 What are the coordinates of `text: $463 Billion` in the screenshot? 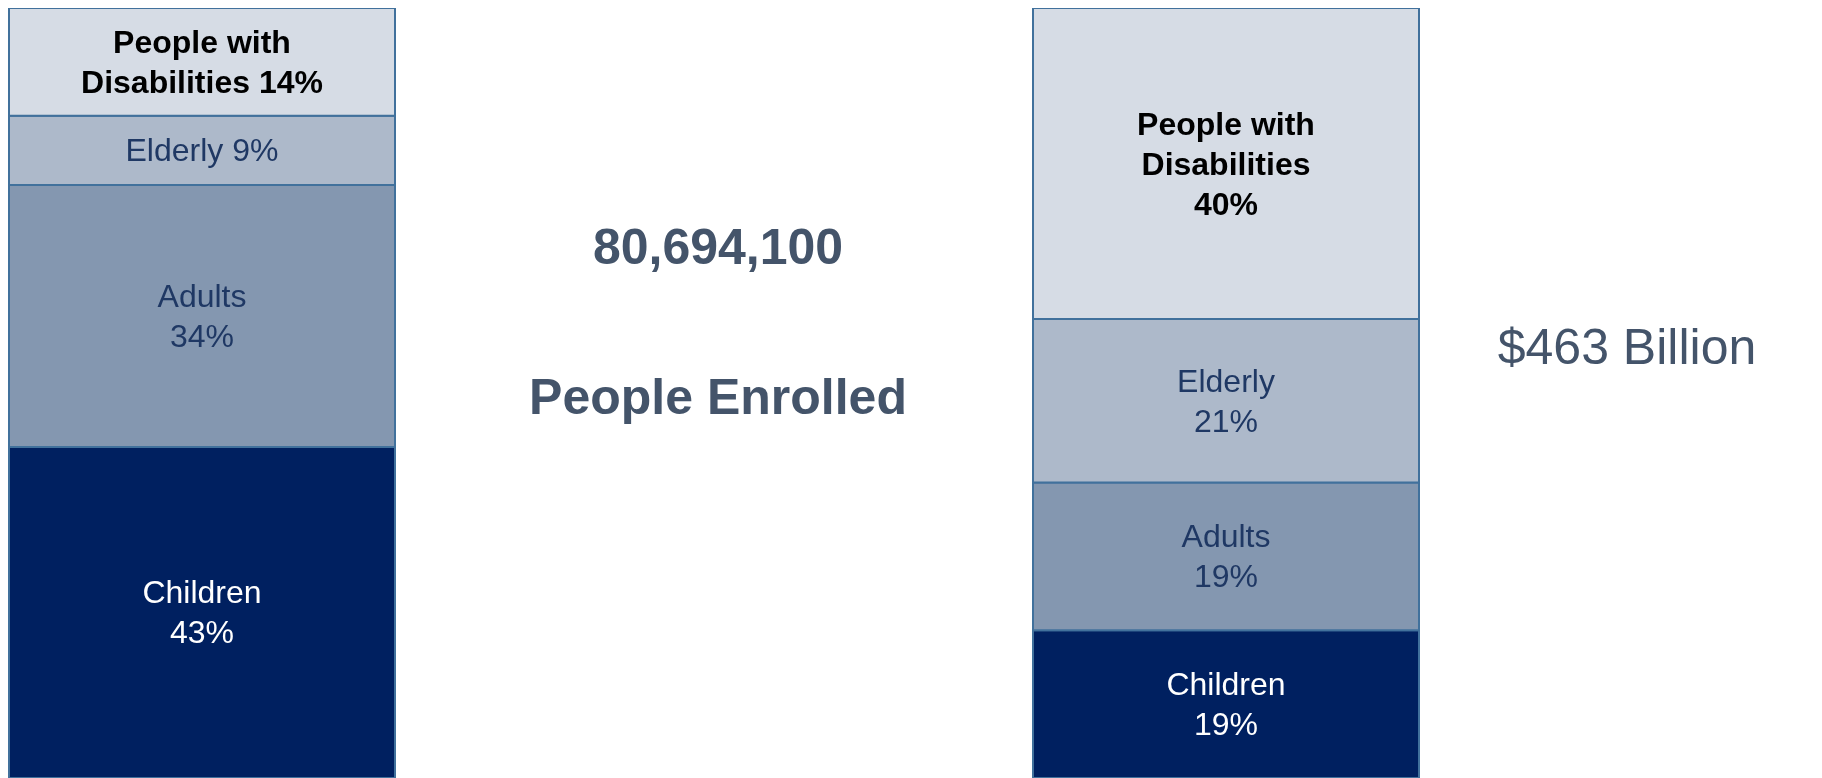 It's located at (1627, 347).